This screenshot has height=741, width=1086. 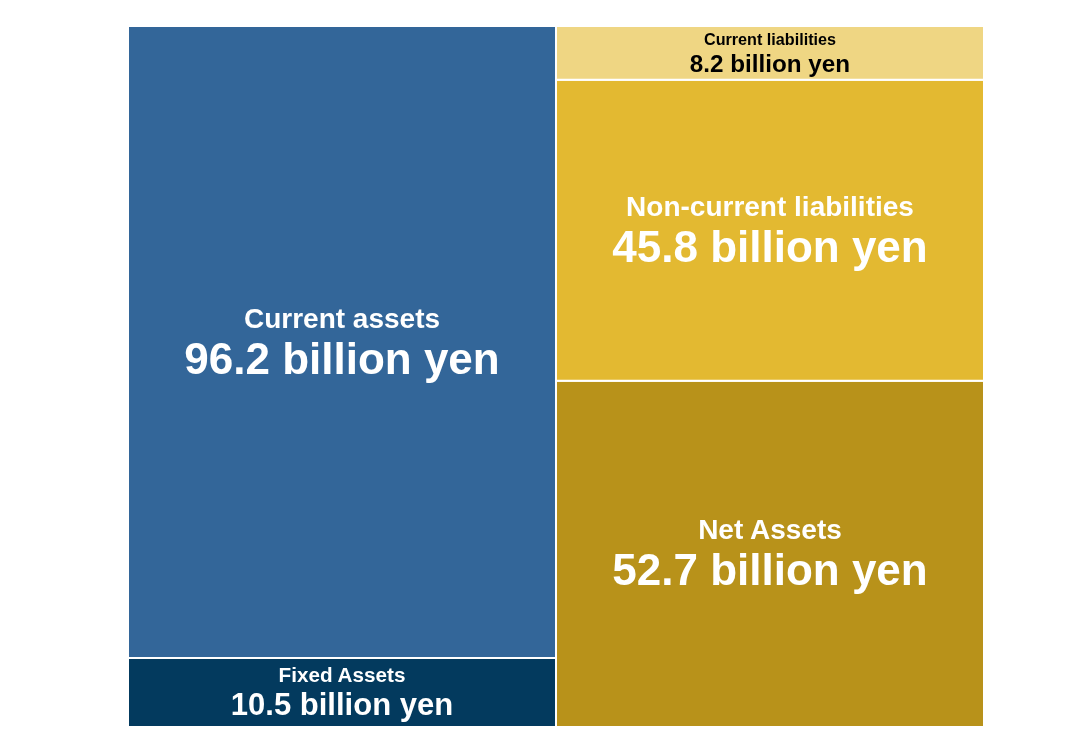 What do you see at coordinates (342, 675) in the screenshot?
I see `series-label: Fixed Assets` at bounding box center [342, 675].